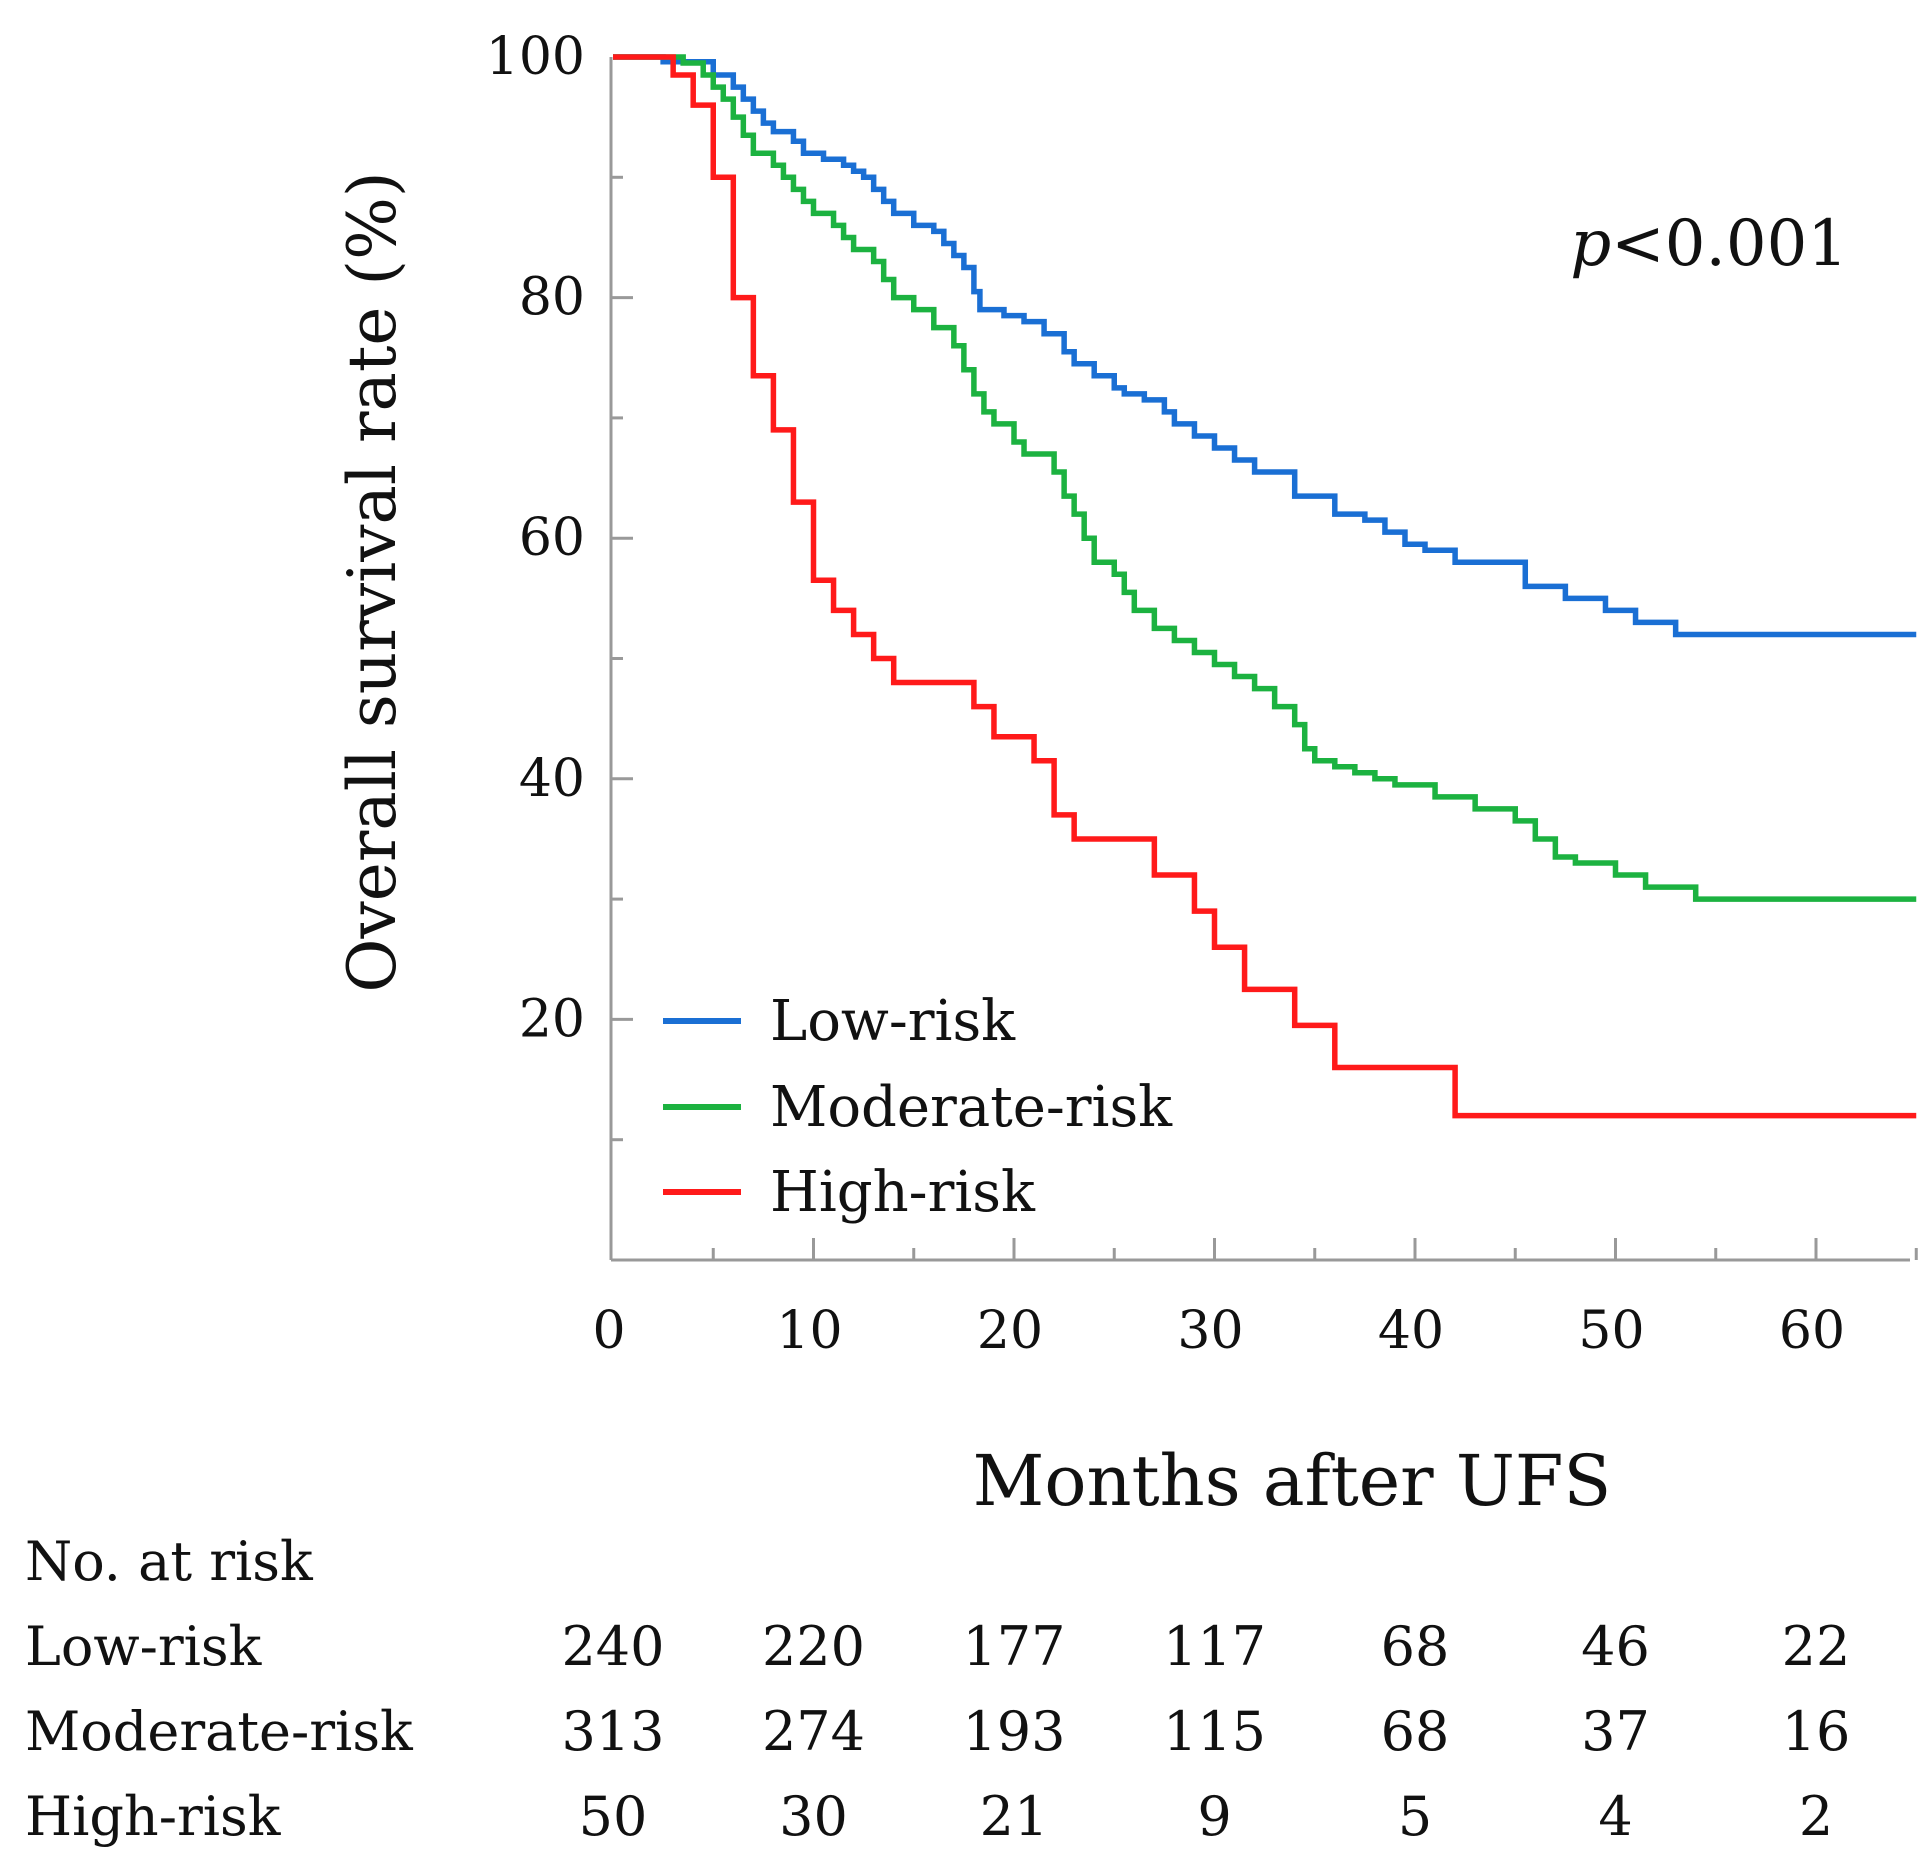 Image resolution: width=1920 pixels, height=1855 pixels. What do you see at coordinates (552, 298) in the screenshot?
I see `y-tick-label: 80` at bounding box center [552, 298].